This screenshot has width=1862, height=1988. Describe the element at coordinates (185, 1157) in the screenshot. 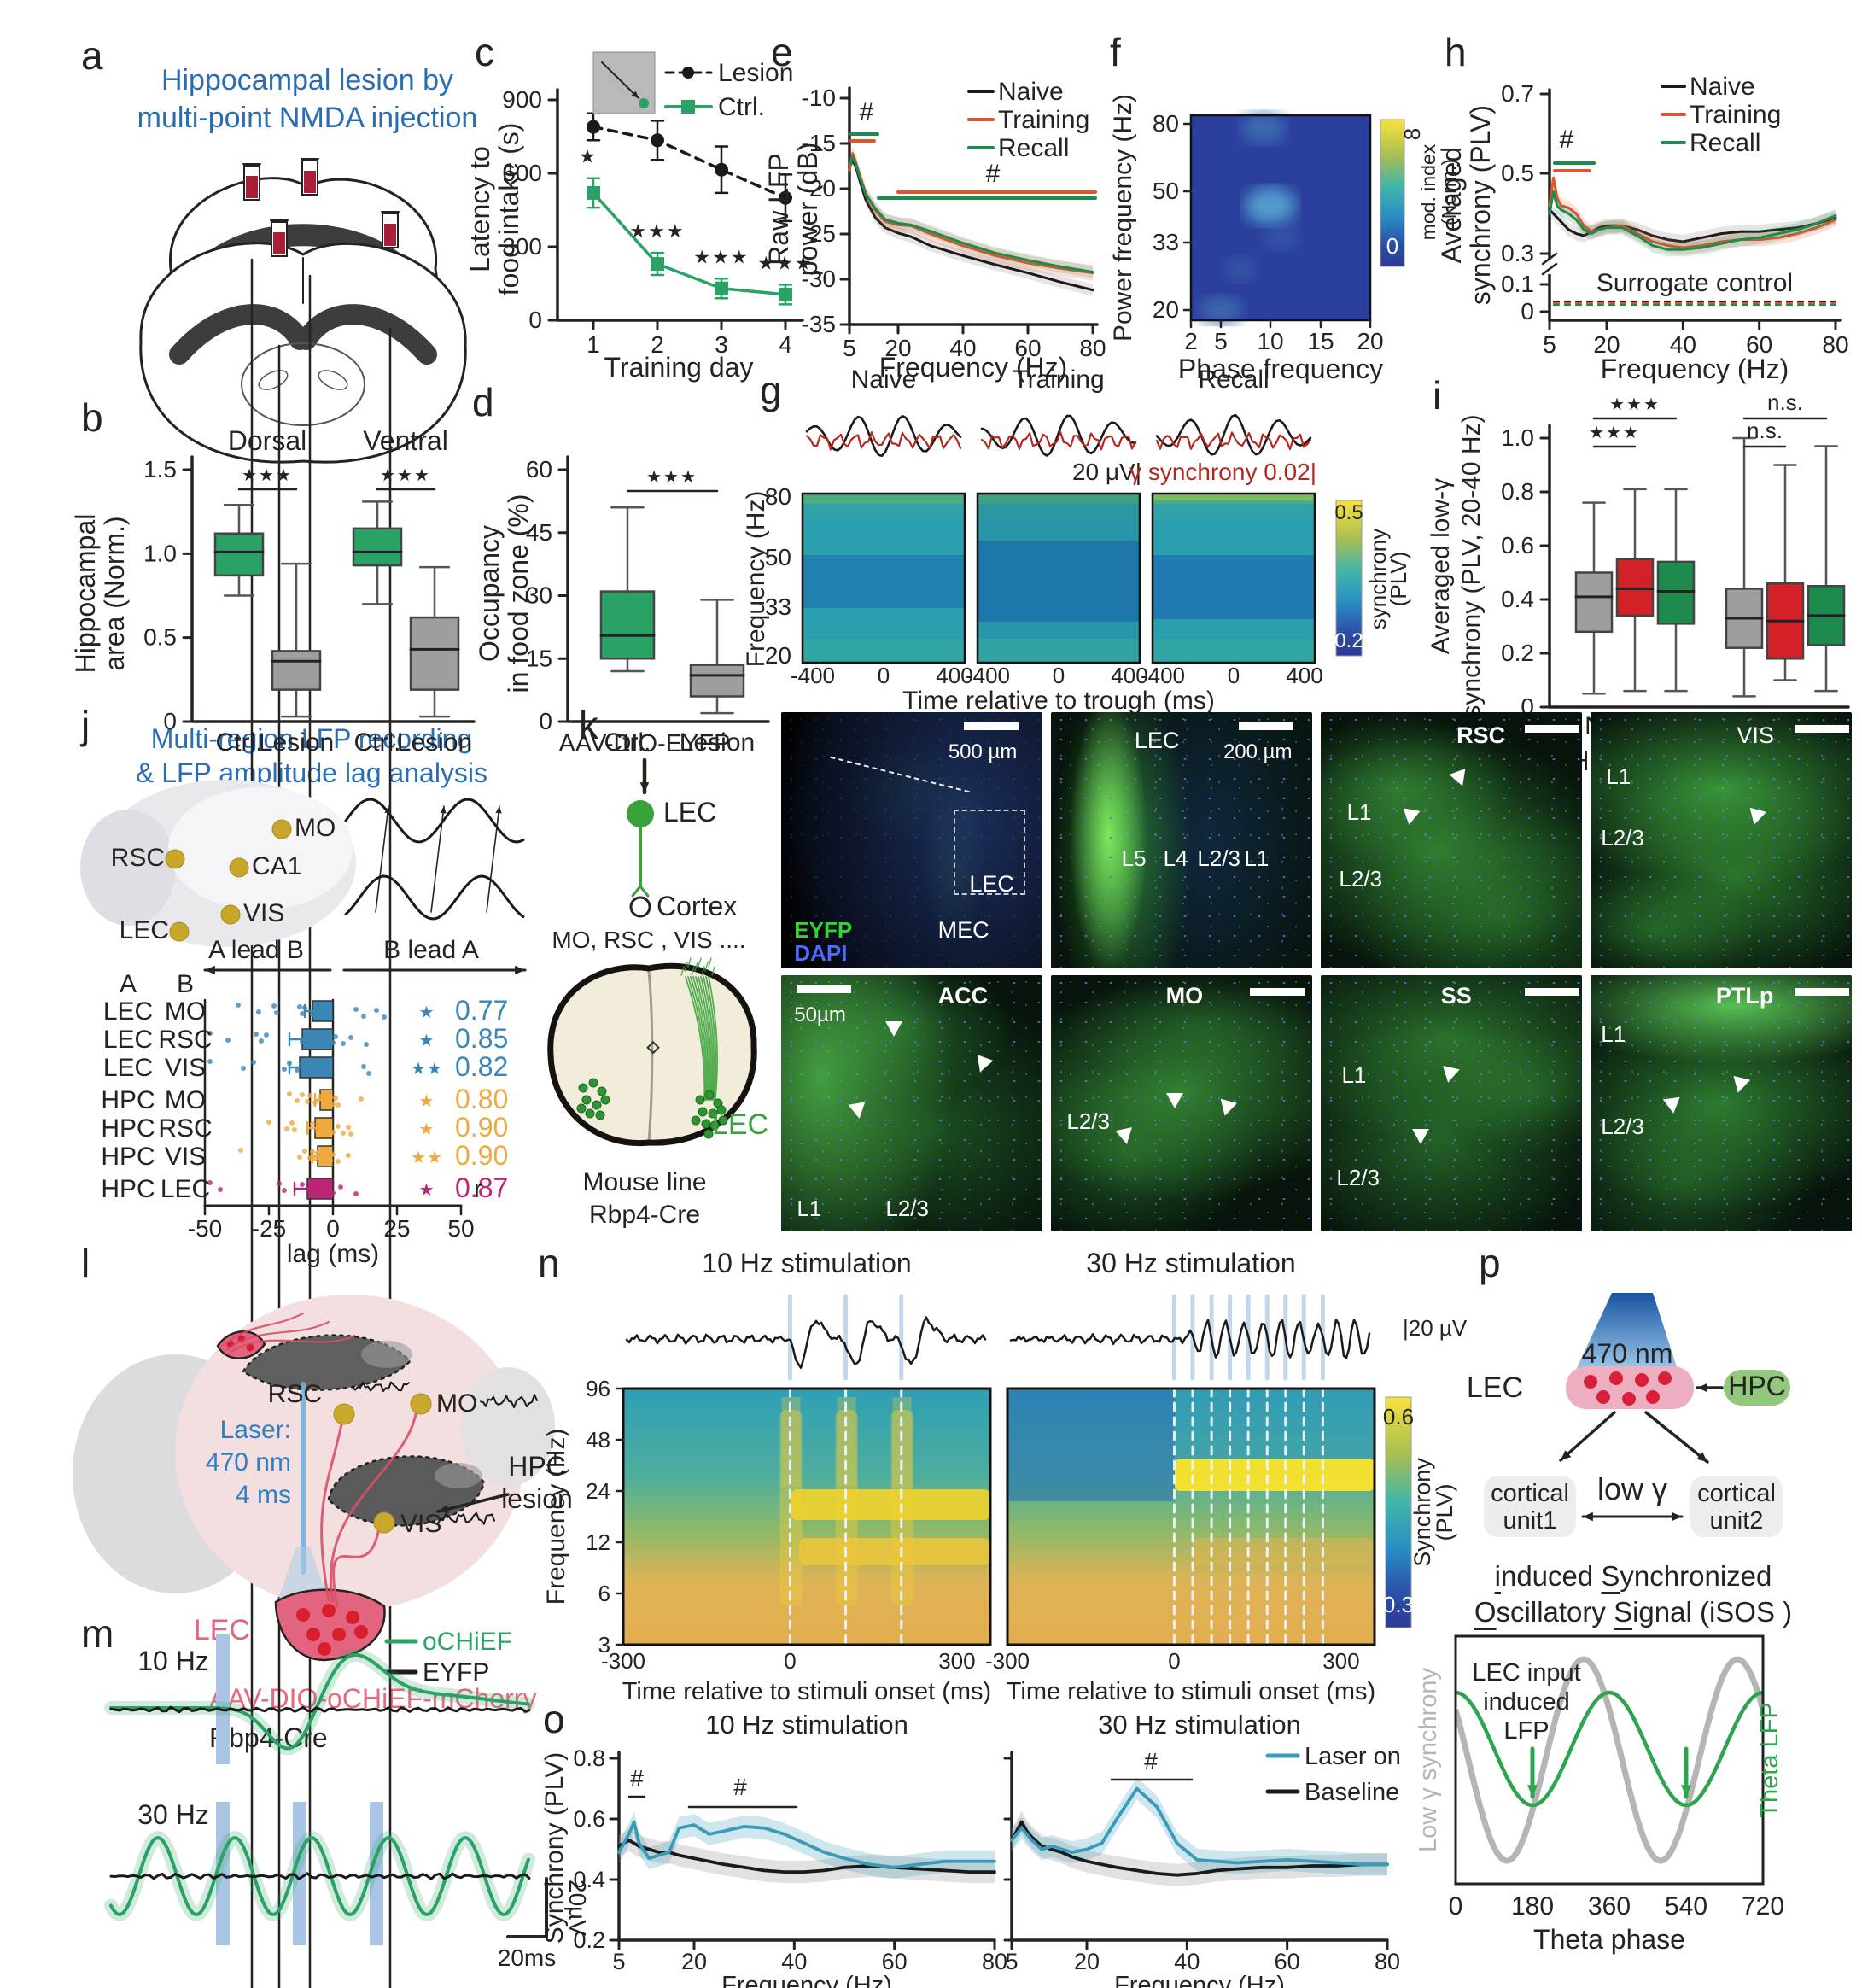

I see `row-region-b: VIS` at that location.